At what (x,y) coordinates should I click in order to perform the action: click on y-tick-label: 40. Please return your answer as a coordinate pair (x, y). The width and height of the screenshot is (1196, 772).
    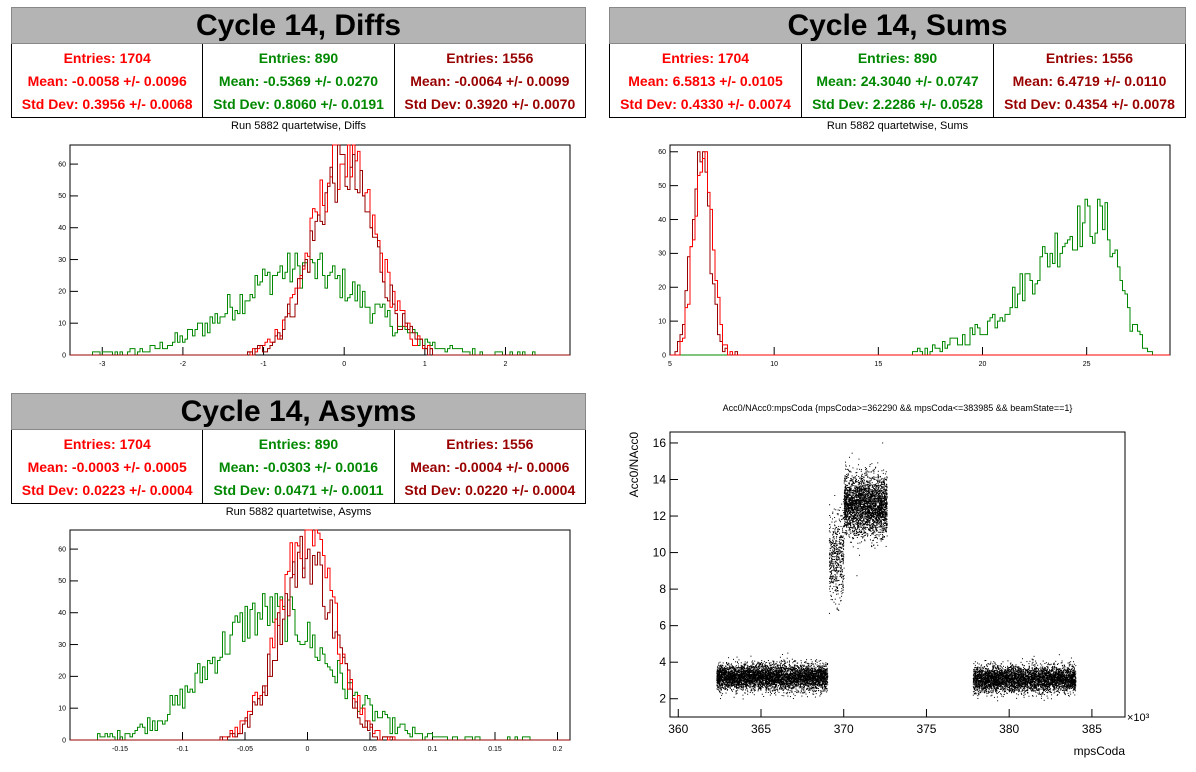
    Looking at the image, I should click on (62, 228).